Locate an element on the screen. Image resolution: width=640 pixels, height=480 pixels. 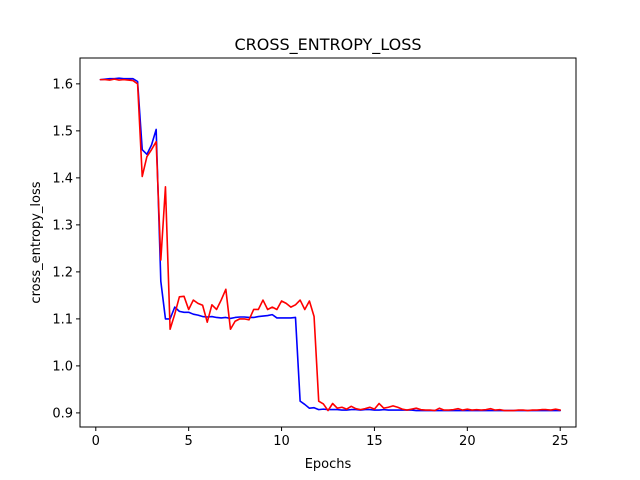
y-axis: 0.9 1.0 1.1 1.2 1.3 1.4 1.5 1.6 is located at coordinates (66, 249).